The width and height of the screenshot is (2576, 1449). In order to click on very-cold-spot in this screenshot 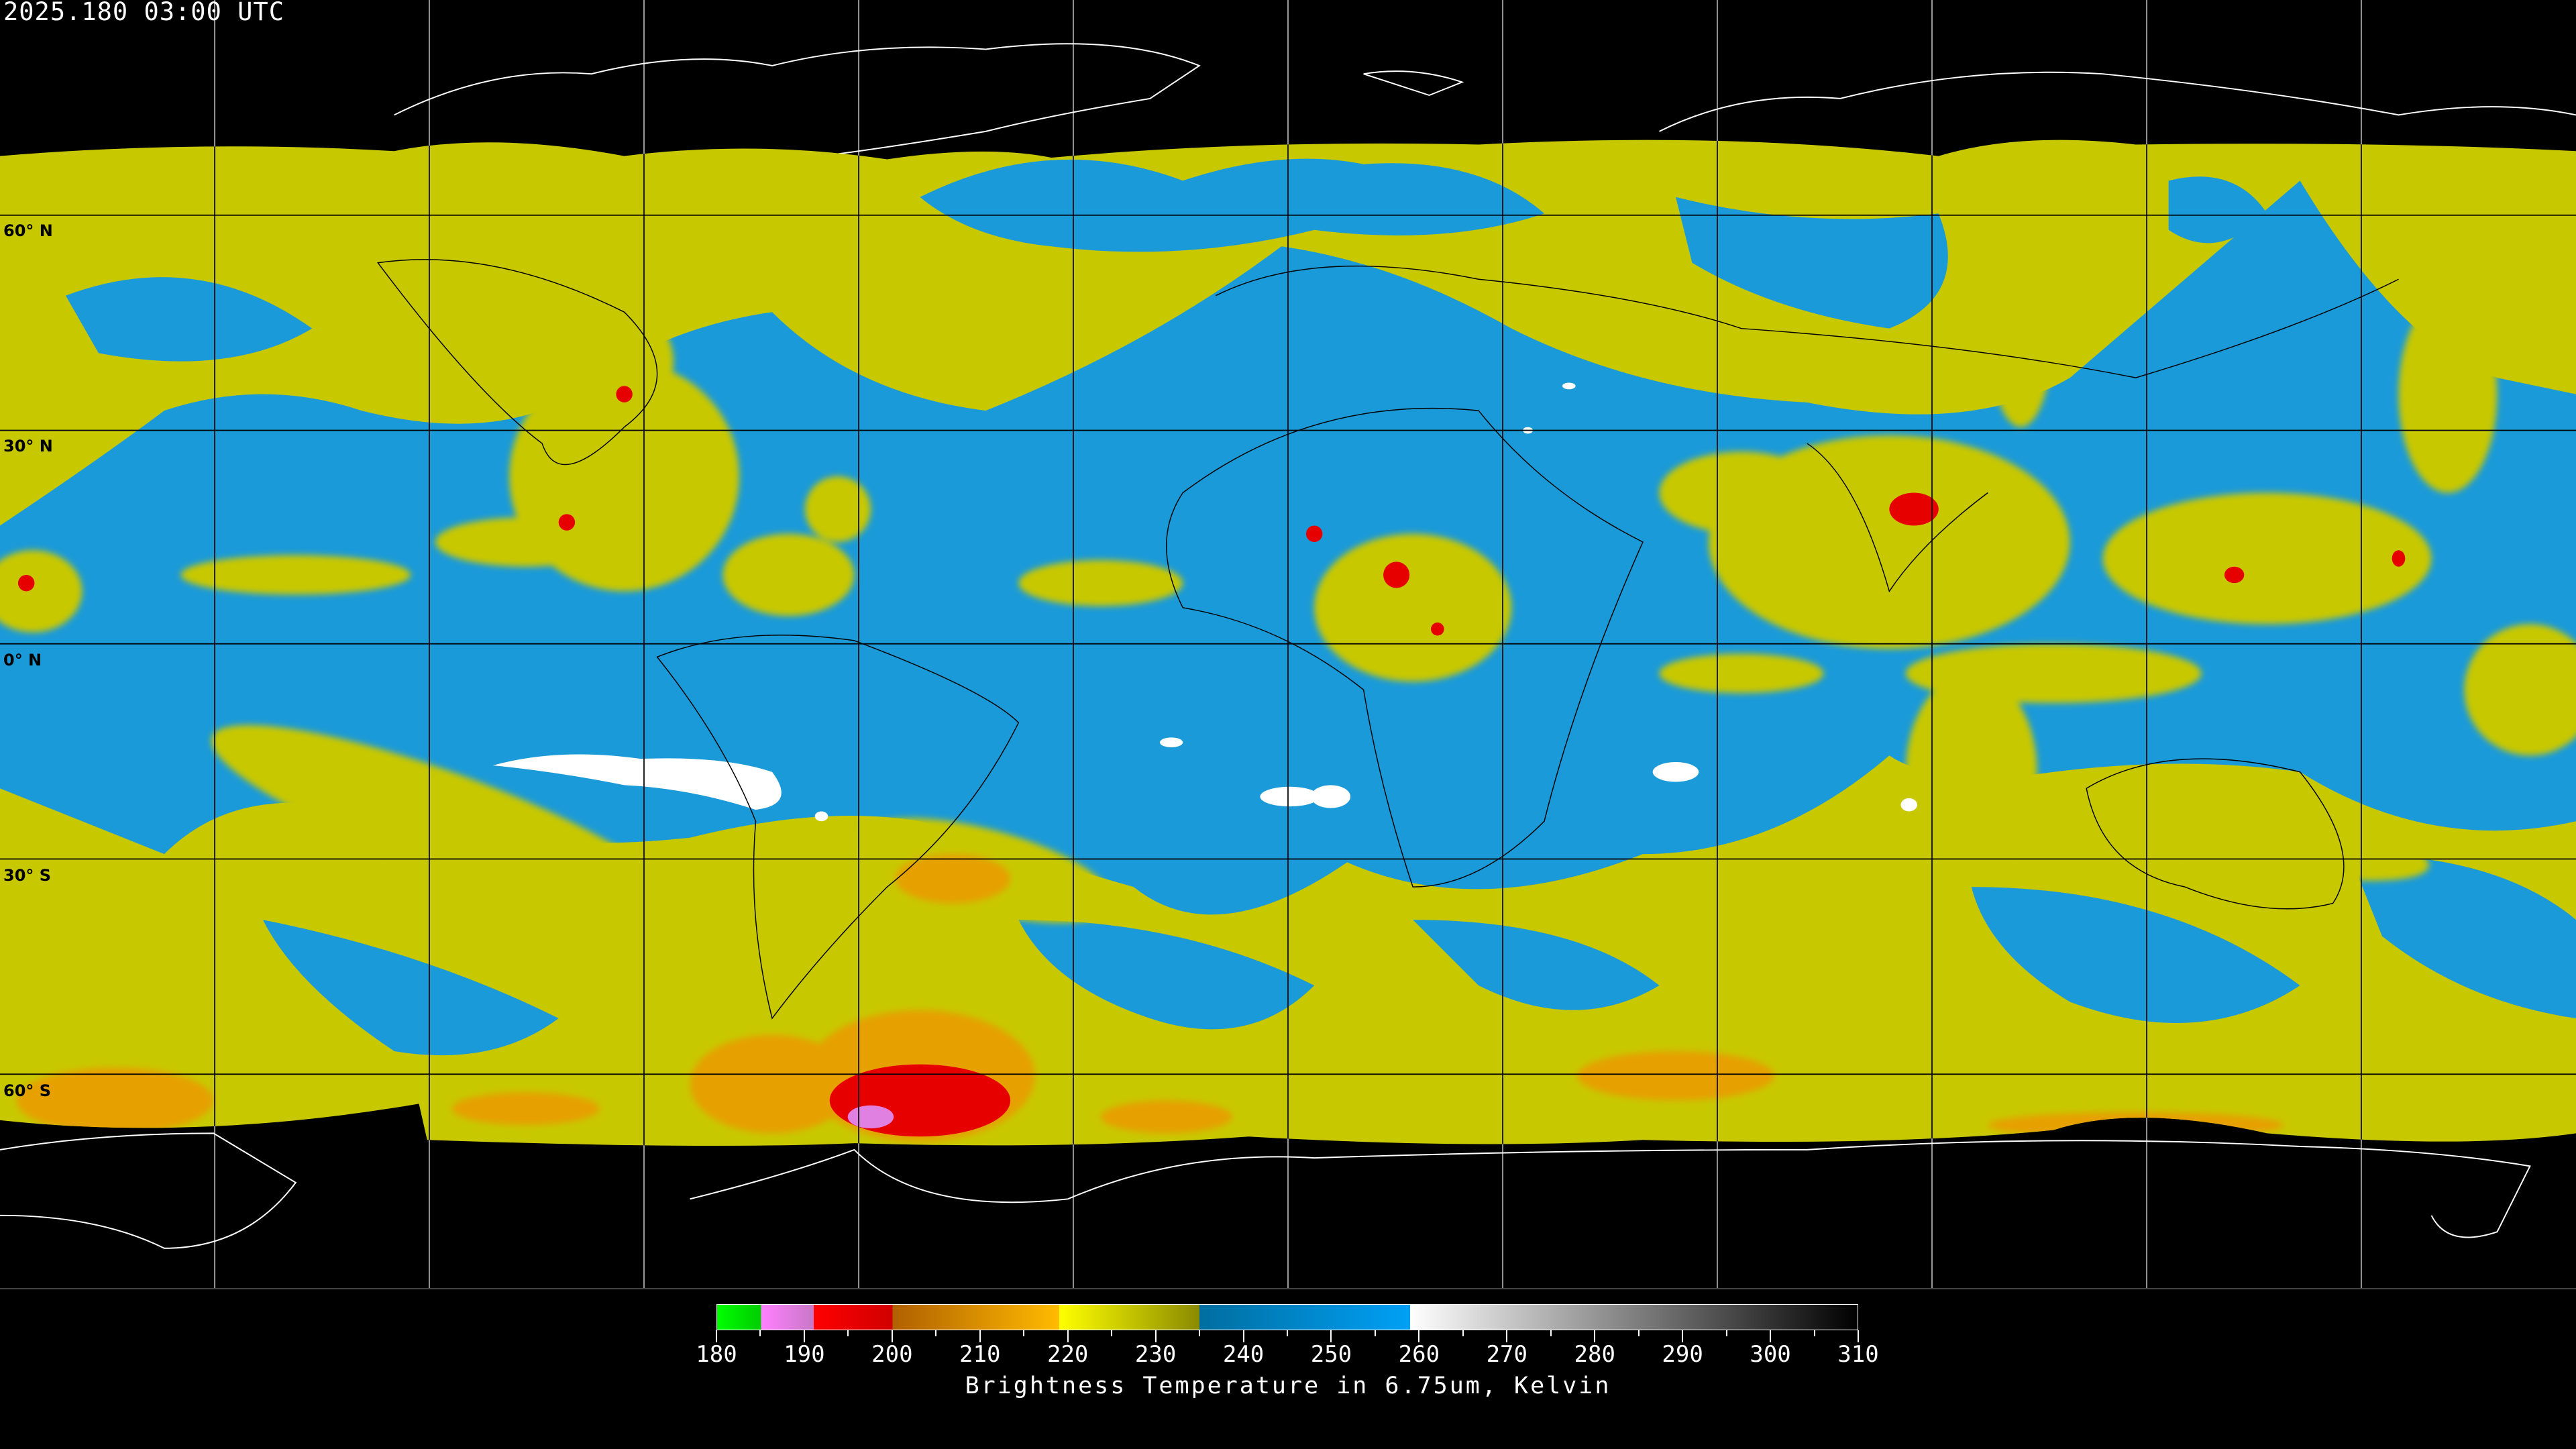, I will do `click(870, 1117)`.